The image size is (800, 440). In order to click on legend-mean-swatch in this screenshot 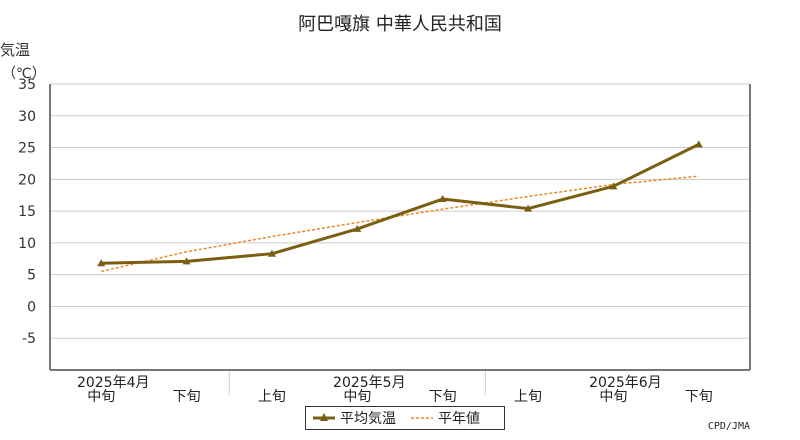, I will do `click(324, 417)`.